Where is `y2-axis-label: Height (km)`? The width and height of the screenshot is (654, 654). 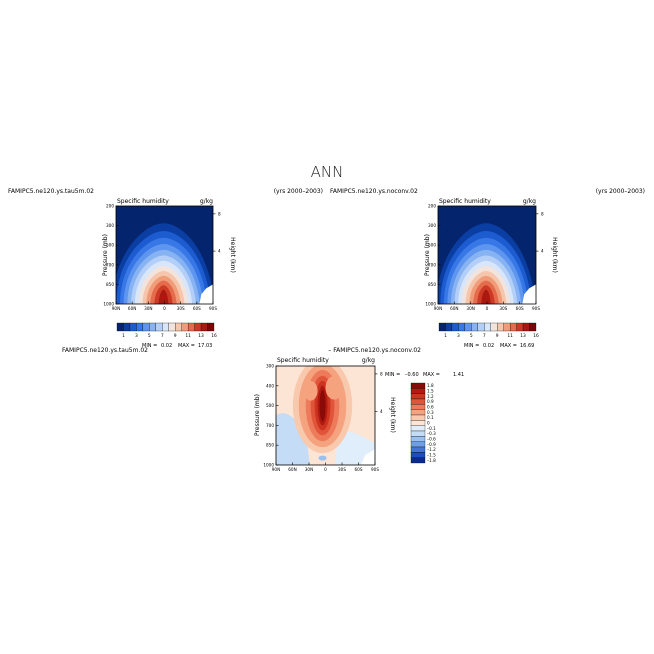 y2-axis-label: Height (km) is located at coordinates (232, 255).